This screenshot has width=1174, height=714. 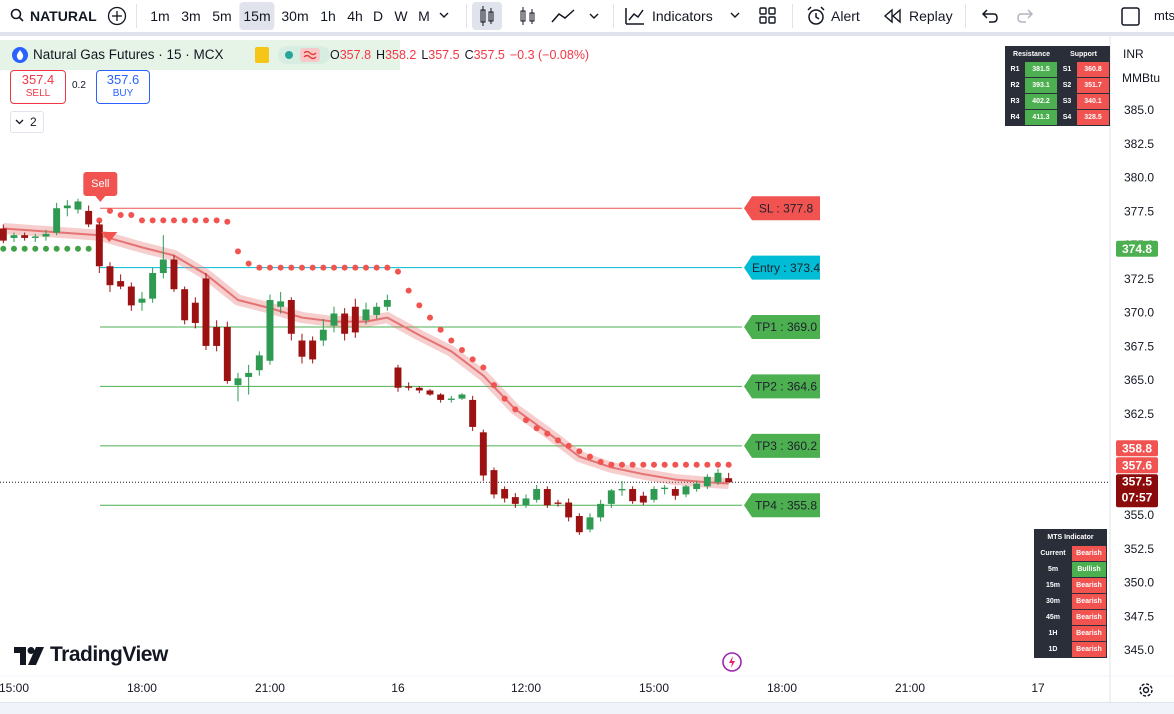 I want to click on indicator-pill, so click(x=304, y=55).